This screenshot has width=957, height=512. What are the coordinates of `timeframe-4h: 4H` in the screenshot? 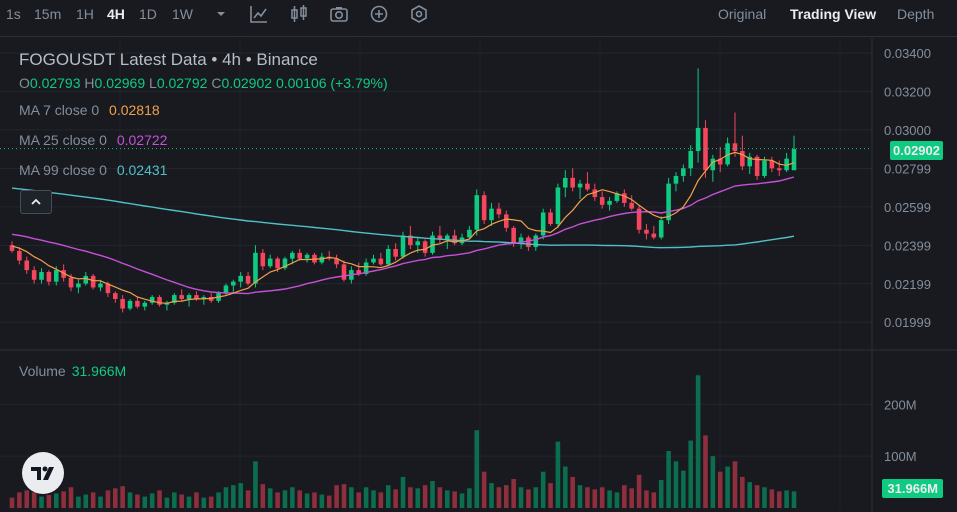 It's located at (116, 14).